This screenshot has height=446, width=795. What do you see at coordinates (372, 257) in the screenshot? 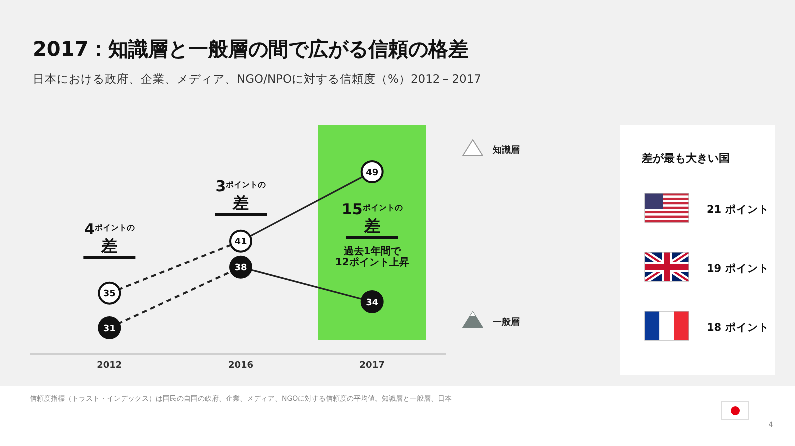
I see `annotation: 過去1年間で 12ポイント上昇` at bounding box center [372, 257].